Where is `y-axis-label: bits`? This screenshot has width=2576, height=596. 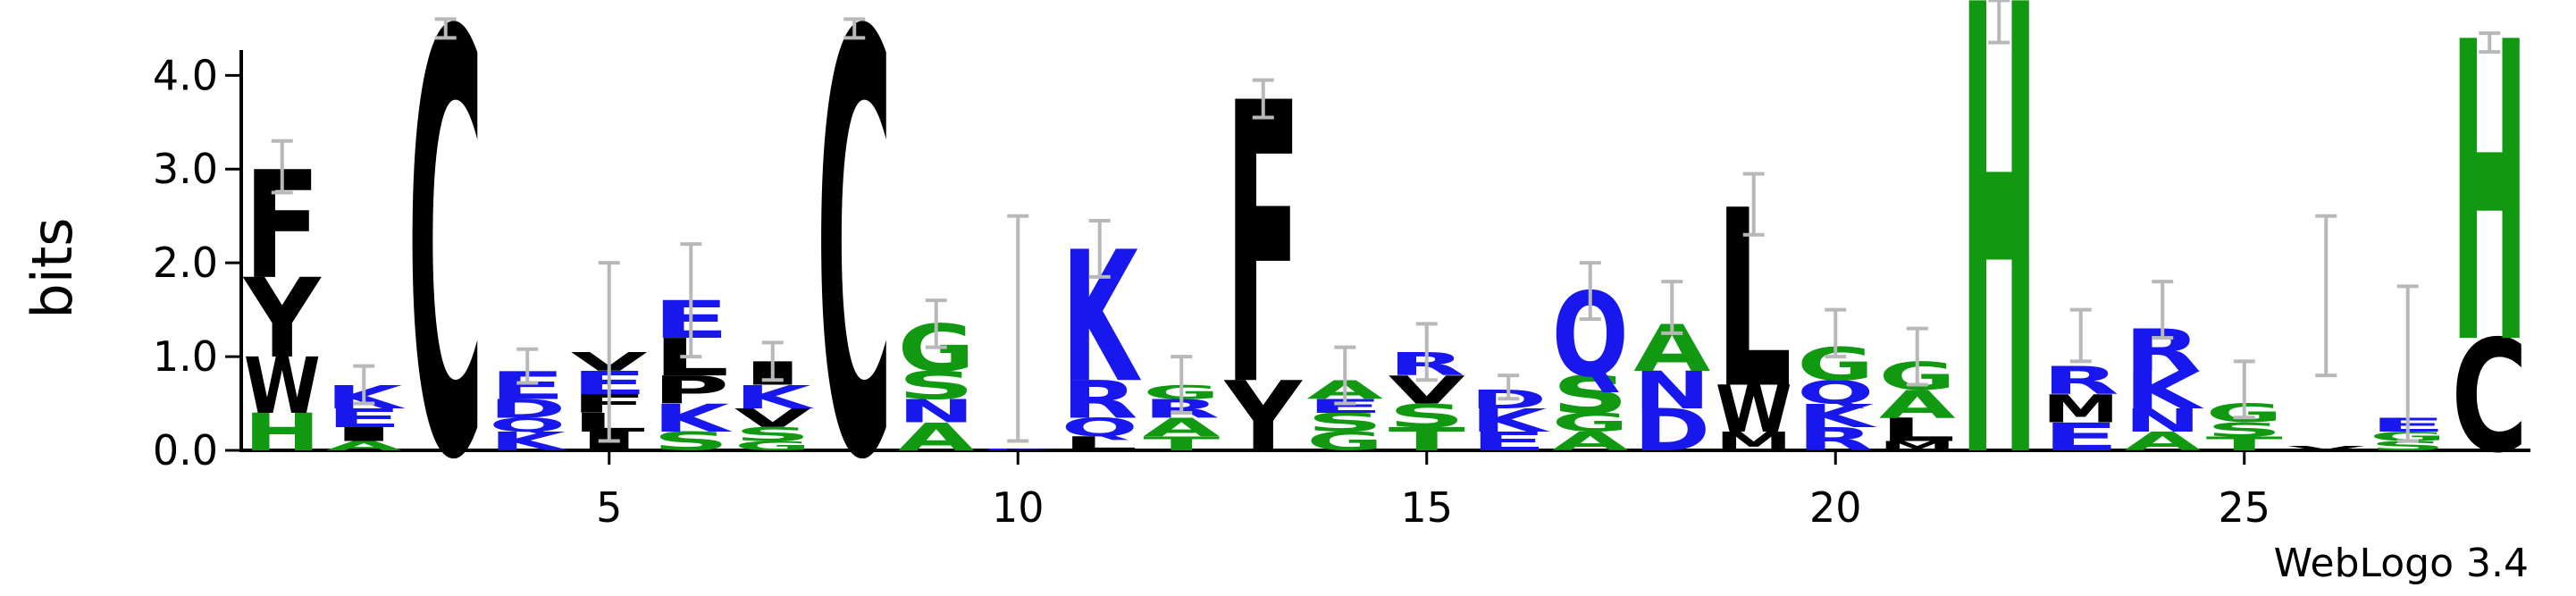 y-axis-label: bits is located at coordinates (52, 267).